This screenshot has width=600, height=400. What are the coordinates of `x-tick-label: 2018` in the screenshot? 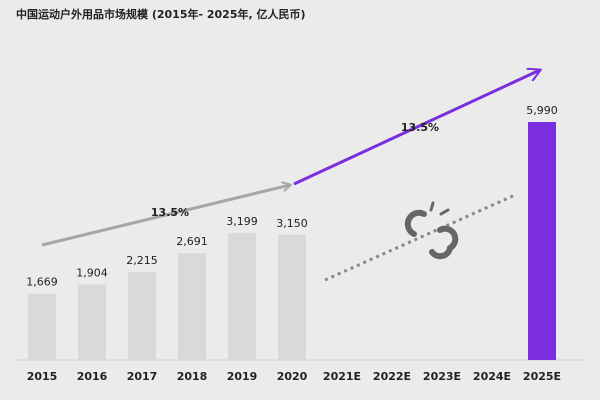 It's located at (192, 376).